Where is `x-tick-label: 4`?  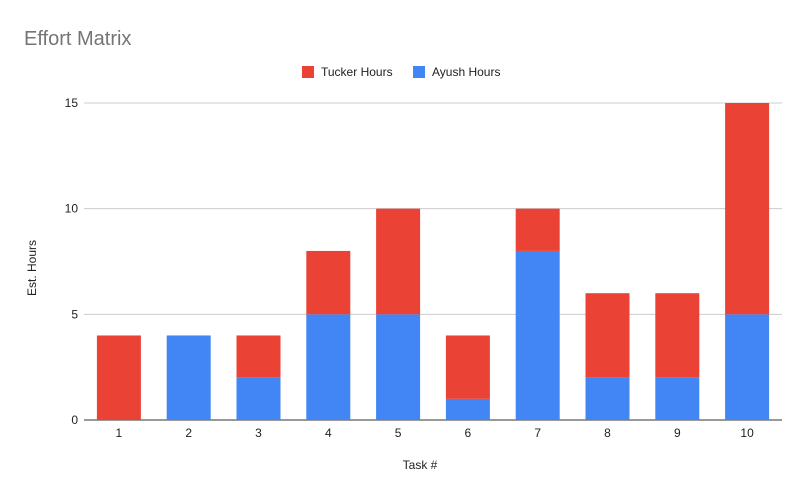 x-tick-label: 4 is located at coordinates (328, 433).